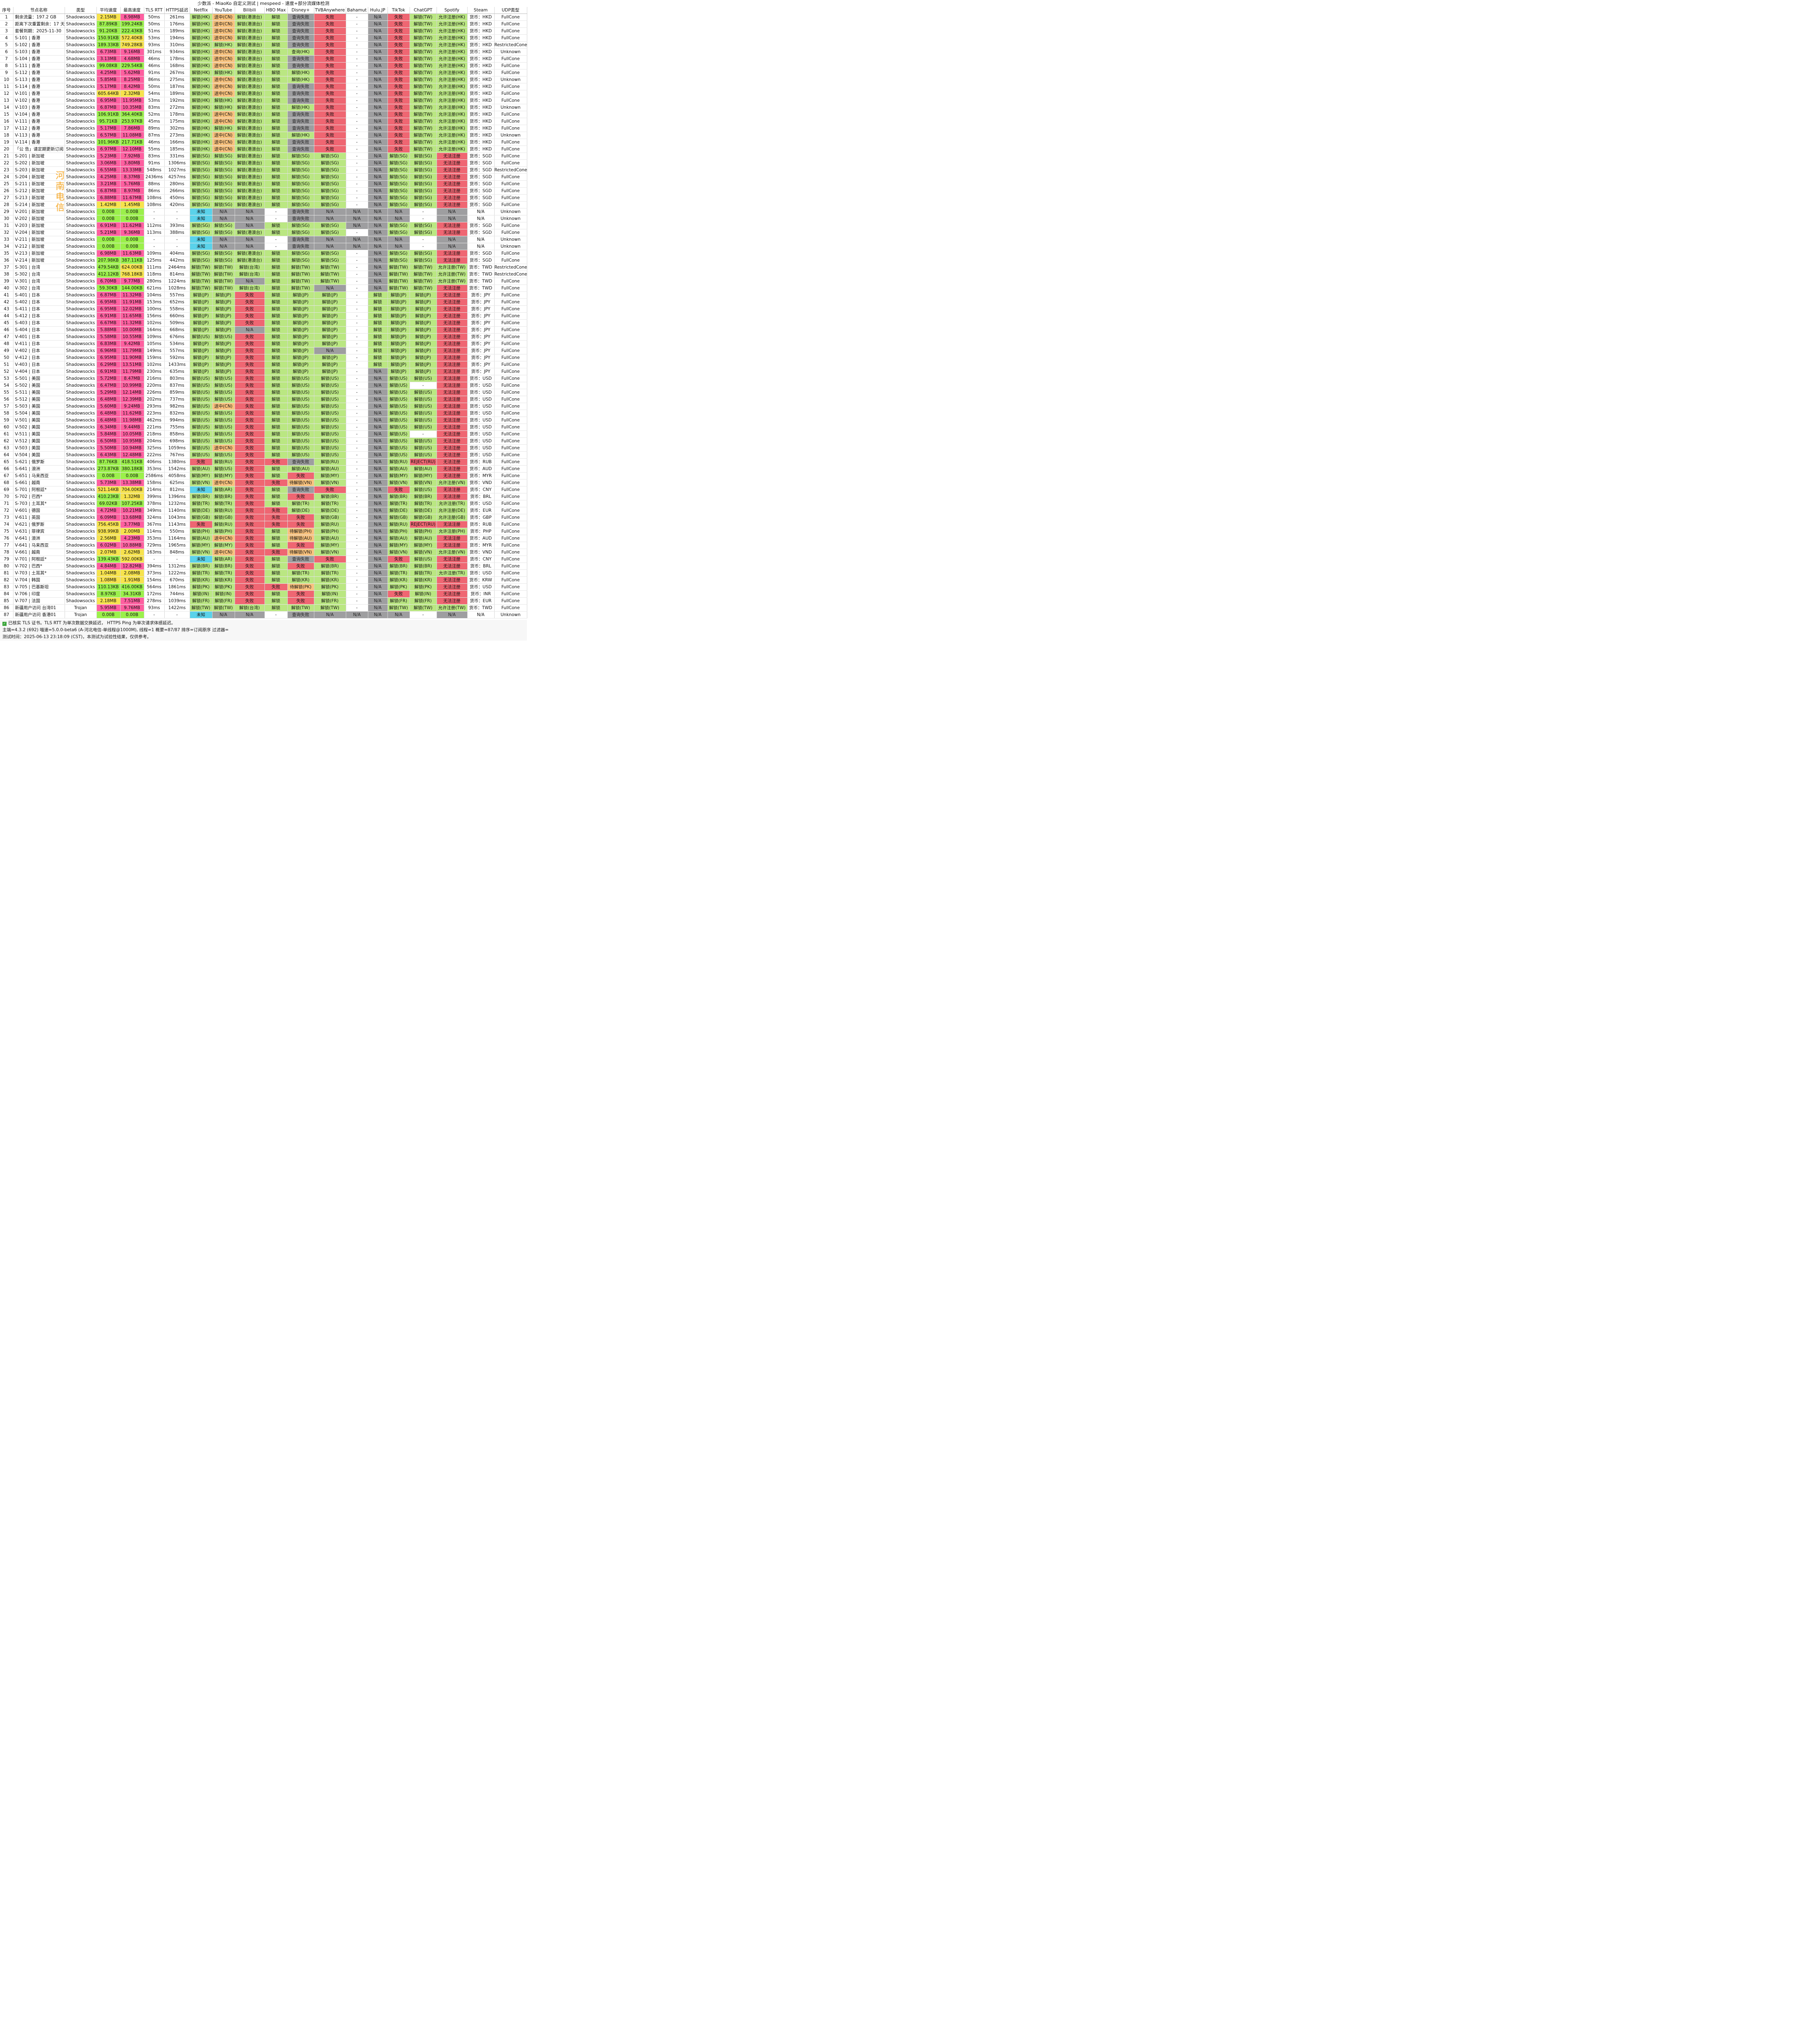 This screenshot has width=1794, height=2044. Describe the element at coordinates (154, 343) in the screenshot. I see `table-cell: 105ms` at that location.